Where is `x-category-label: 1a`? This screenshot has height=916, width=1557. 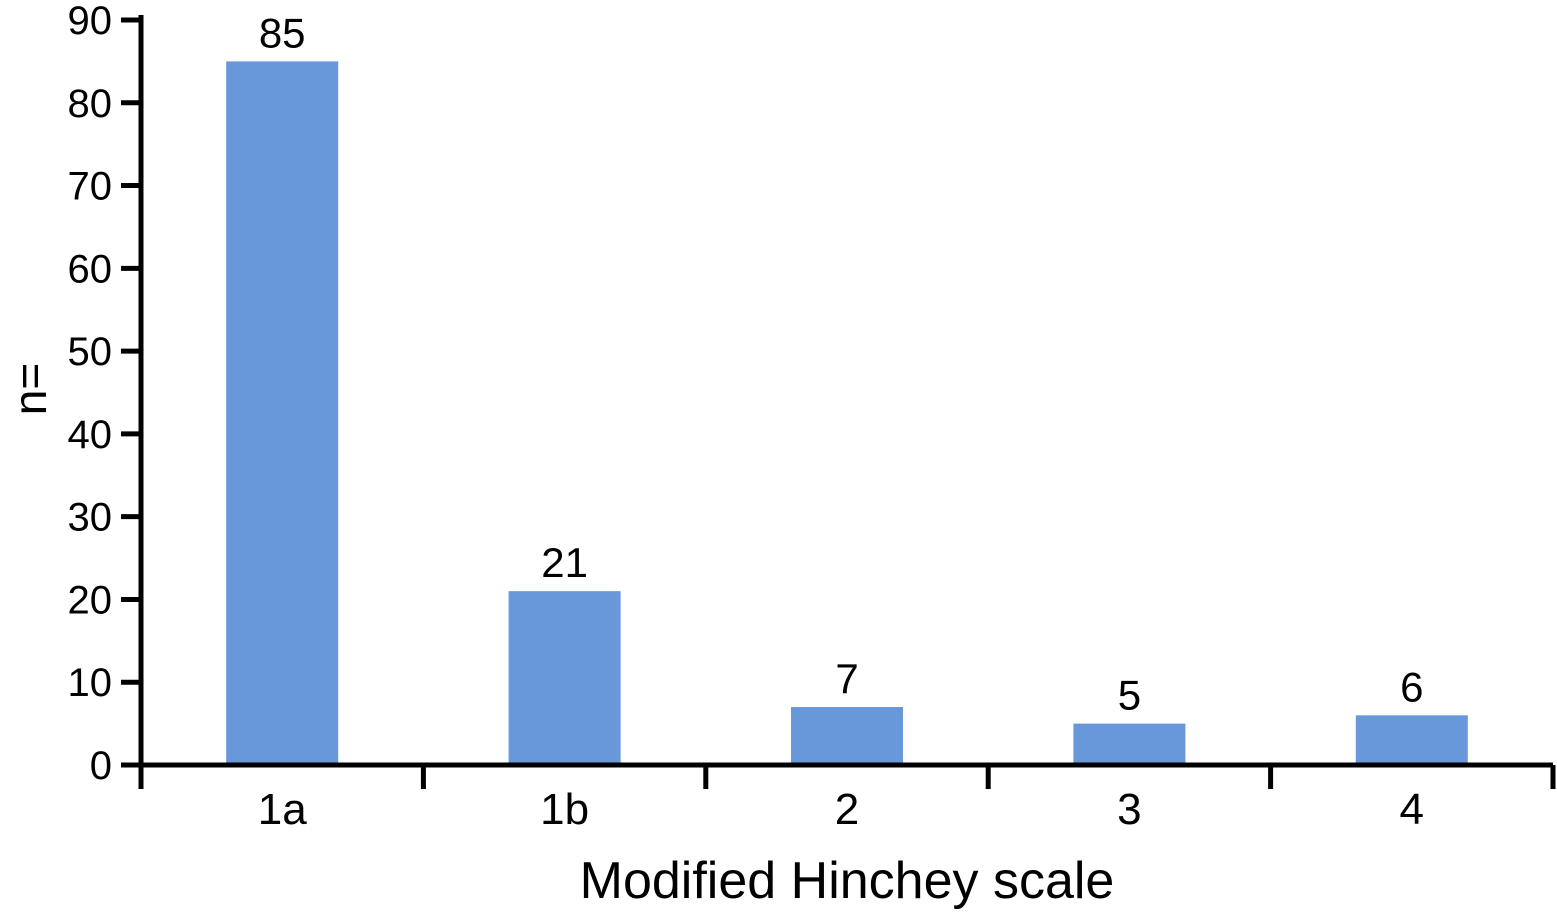
x-category-label: 1a is located at coordinates (282, 809).